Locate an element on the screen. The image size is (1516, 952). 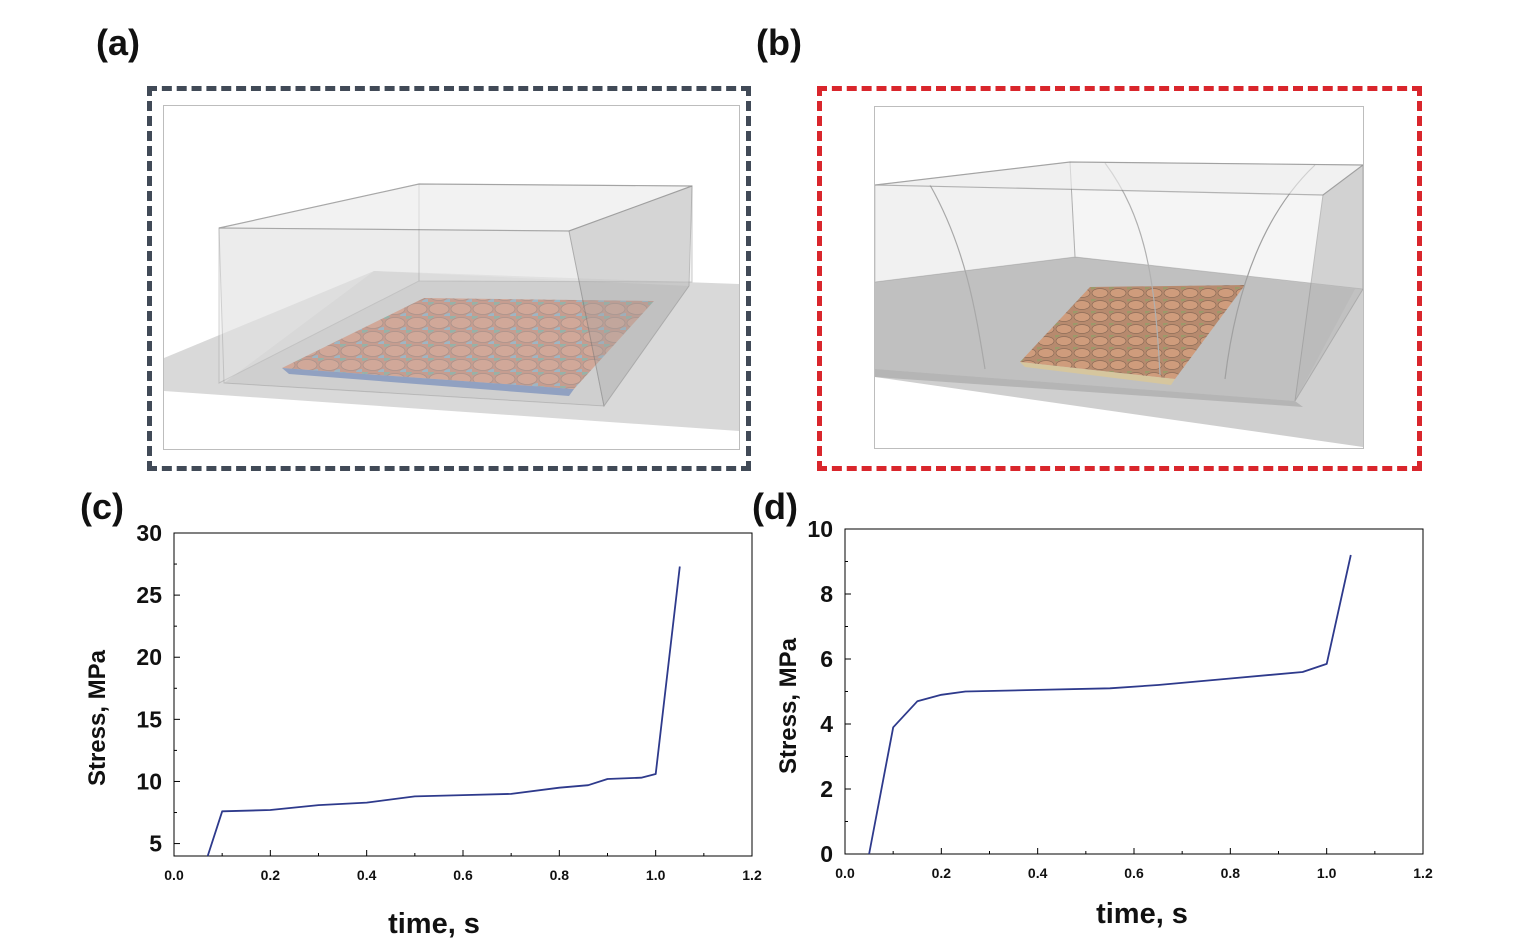
y-tick-label: 4 is located at coordinates (826, 724).